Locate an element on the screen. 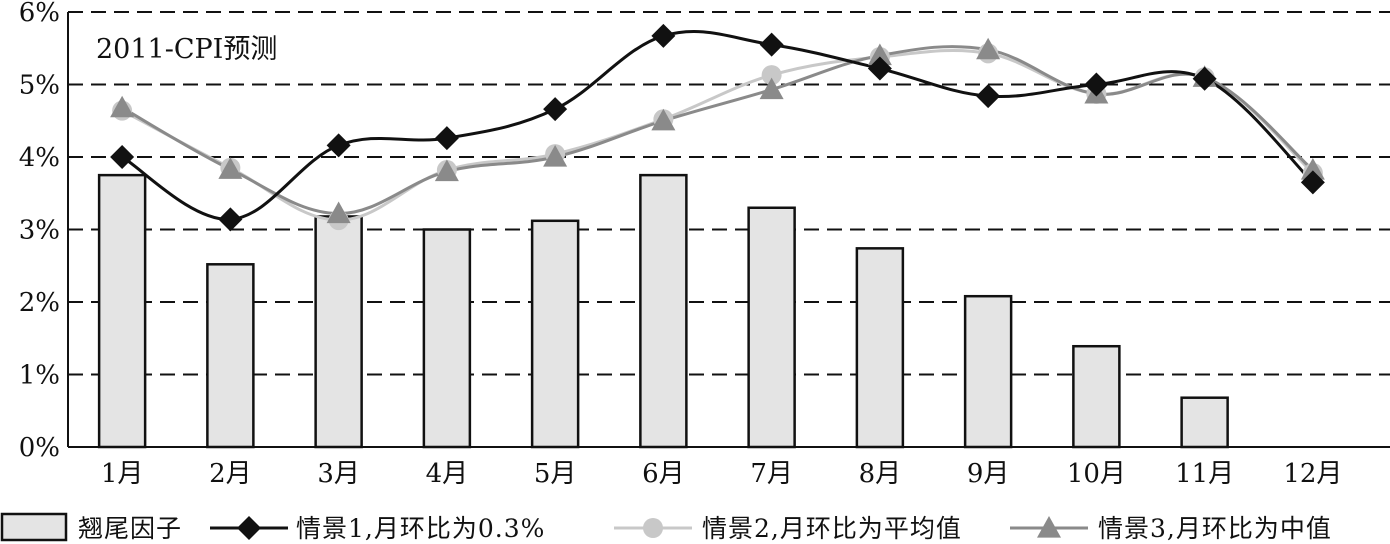 This screenshot has width=1390, height=544. x-tick-label-5: 5月 is located at coordinates (555, 474).